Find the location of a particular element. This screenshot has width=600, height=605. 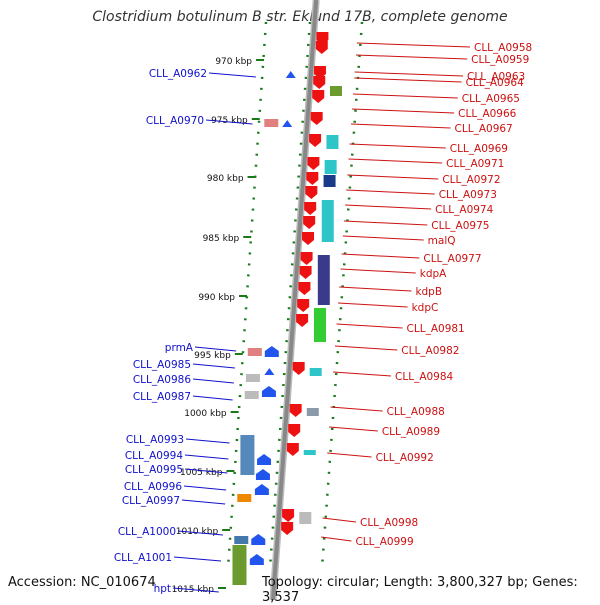

scale-tick-label: 1000 kbp is located at coordinates (205, 414).